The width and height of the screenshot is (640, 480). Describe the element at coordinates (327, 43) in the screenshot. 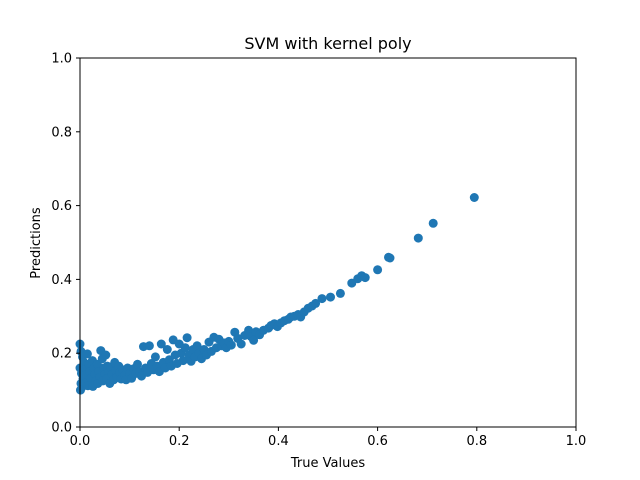

I see `chart-title: SVM with kernel poly` at that location.